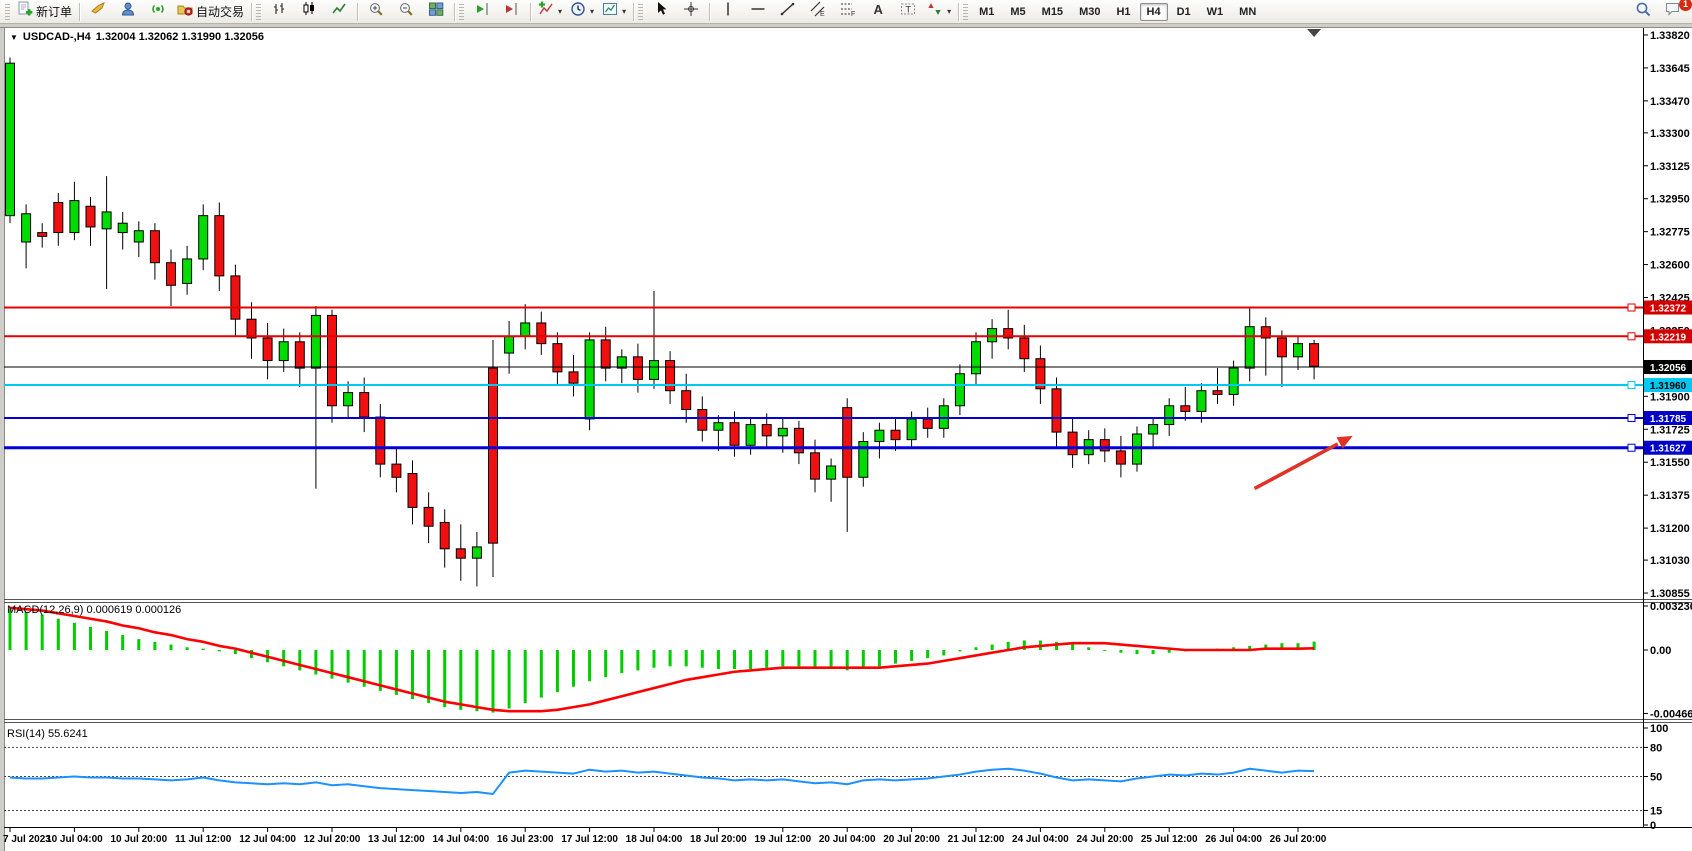 The image size is (1692, 851). What do you see at coordinates (1314, 33) in the screenshot?
I see `chart-shift-marker` at bounding box center [1314, 33].